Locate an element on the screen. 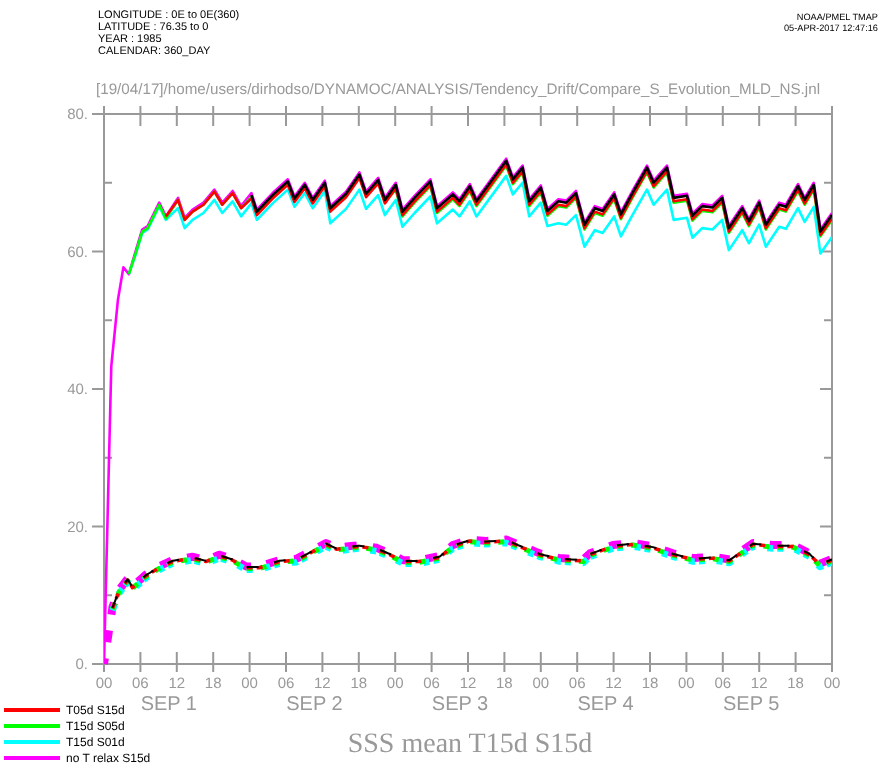  text: SEP 3 is located at coordinates (460, 705).